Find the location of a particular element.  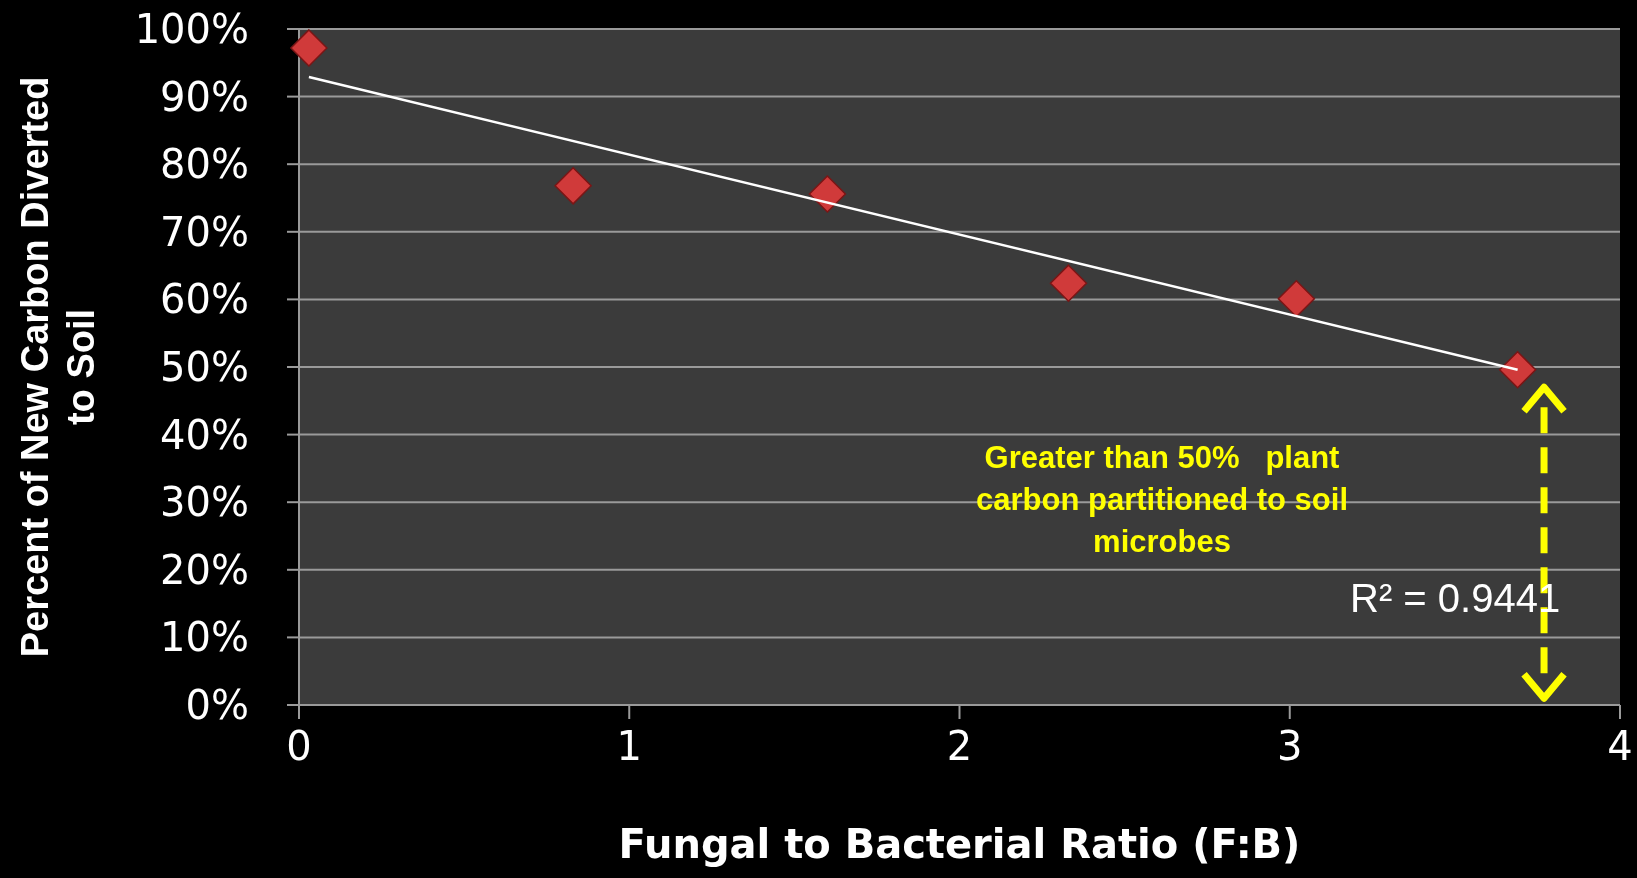

y-tick-label: 50% is located at coordinates (204, 367).